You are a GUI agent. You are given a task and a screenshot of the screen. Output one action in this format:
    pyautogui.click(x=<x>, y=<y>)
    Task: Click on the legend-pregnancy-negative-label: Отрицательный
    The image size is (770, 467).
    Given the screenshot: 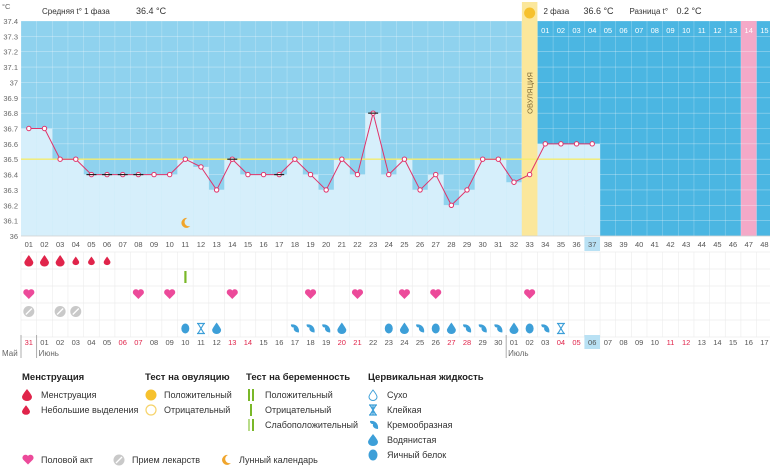 What is the action you would take?
    pyautogui.click(x=298, y=409)
    